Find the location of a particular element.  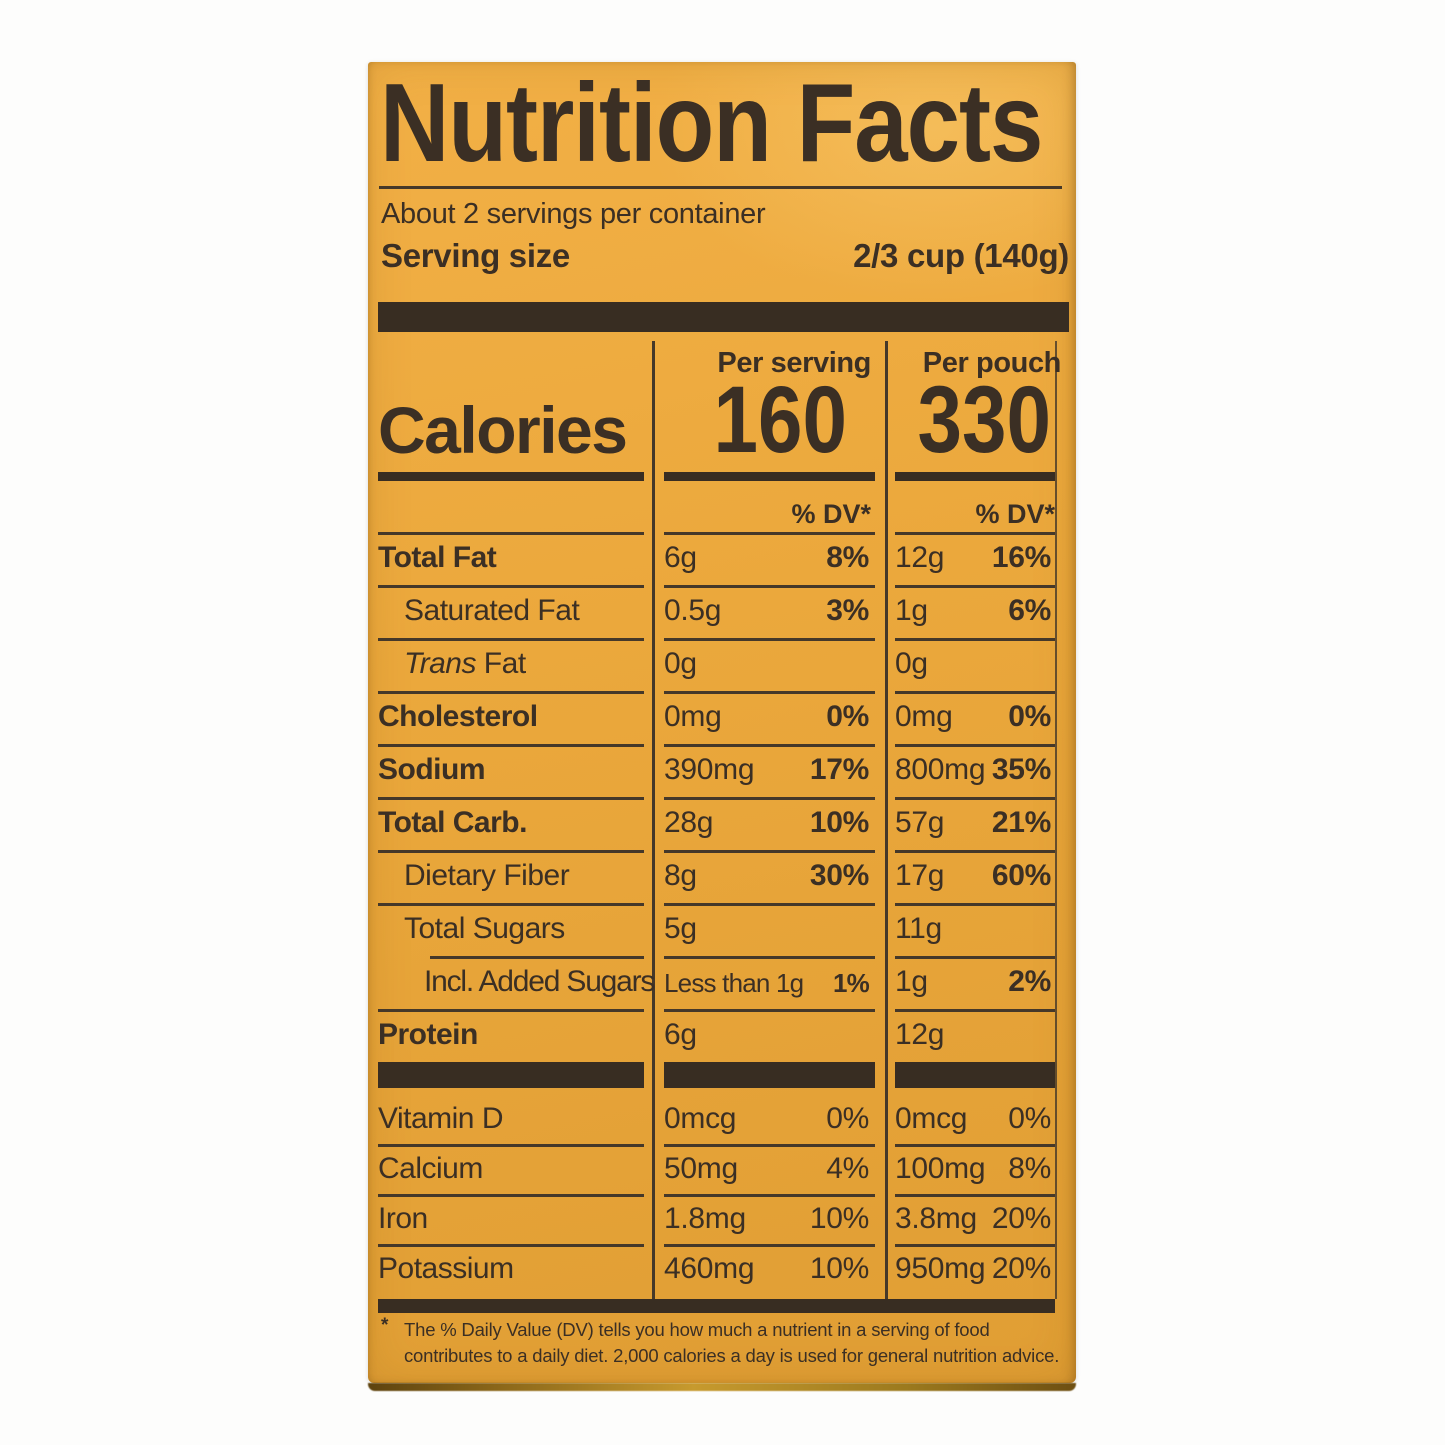

serving-dv: 4% is located at coordinates (847, 1168).